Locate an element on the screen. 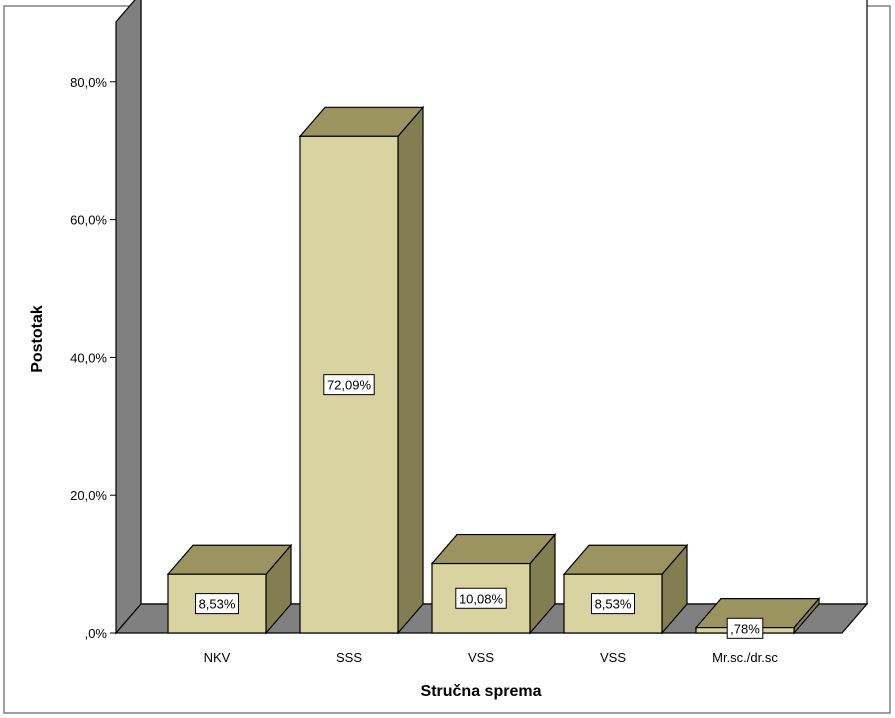  bar: 10,08% is located at coordinates (493, 583).